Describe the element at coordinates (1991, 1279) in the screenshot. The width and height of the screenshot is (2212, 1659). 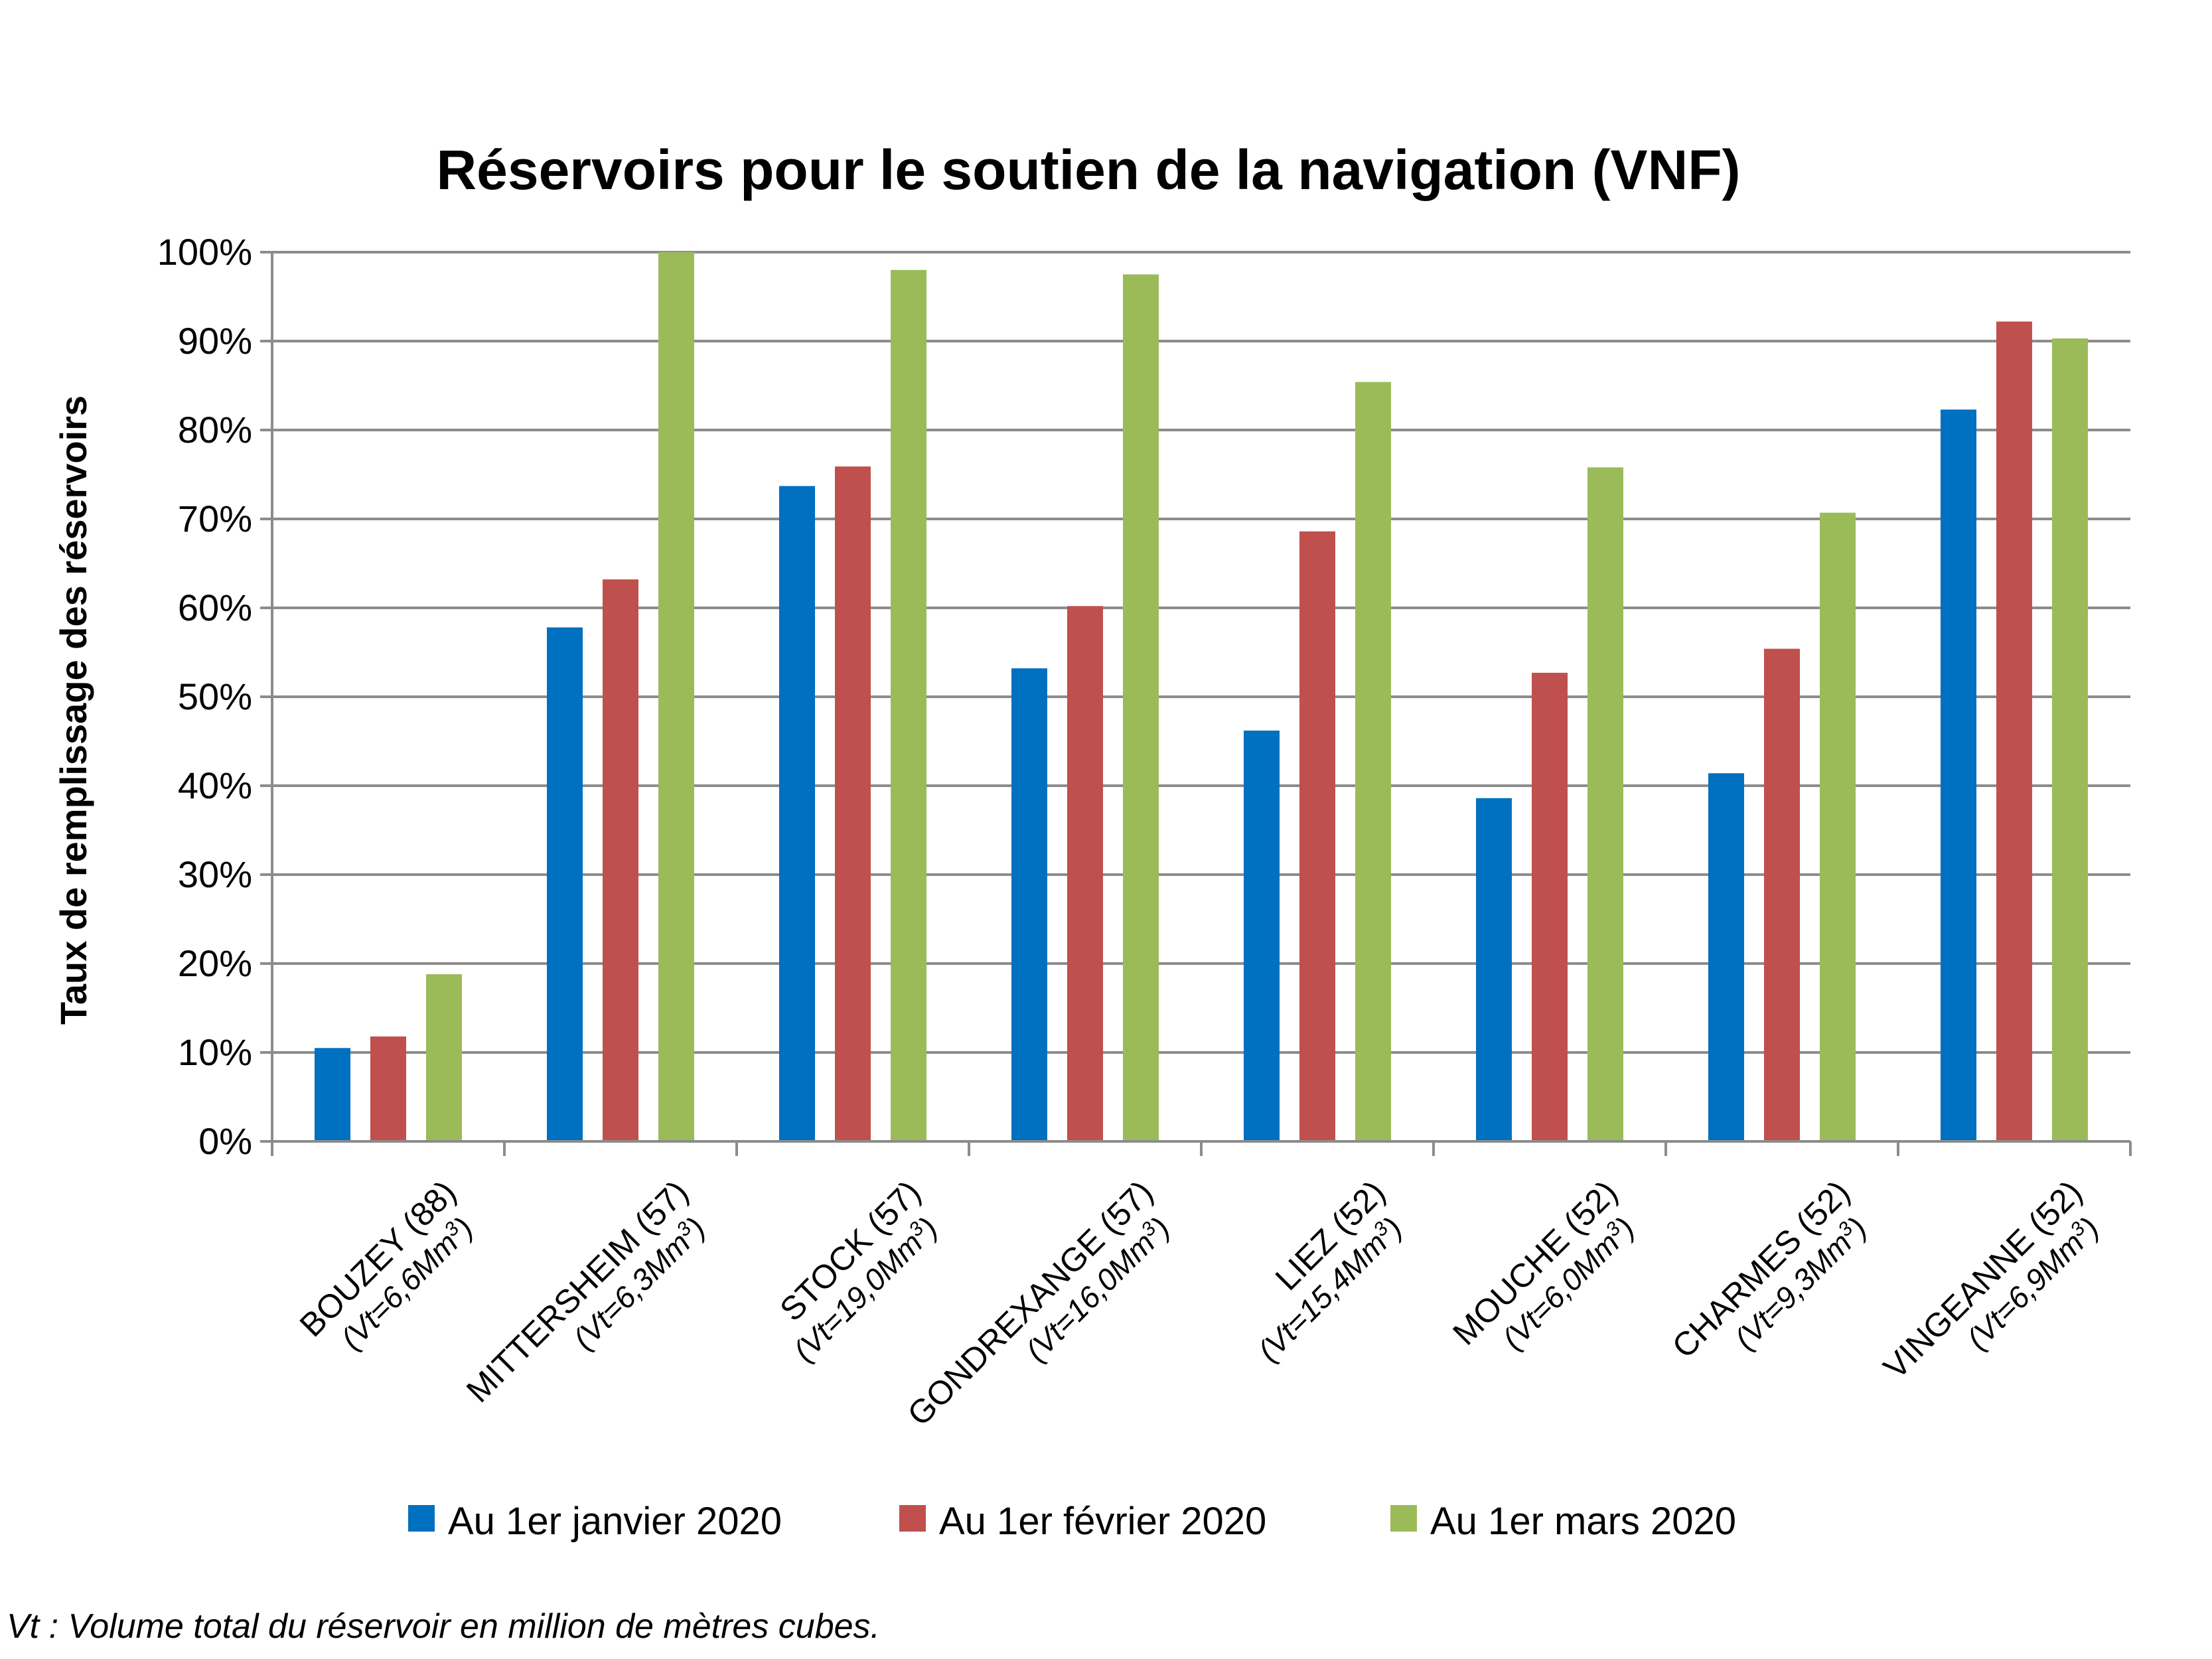
I see `x-tick-label-8: VINGEANNE (52)(Vt=6,9Mm3)` at that location.